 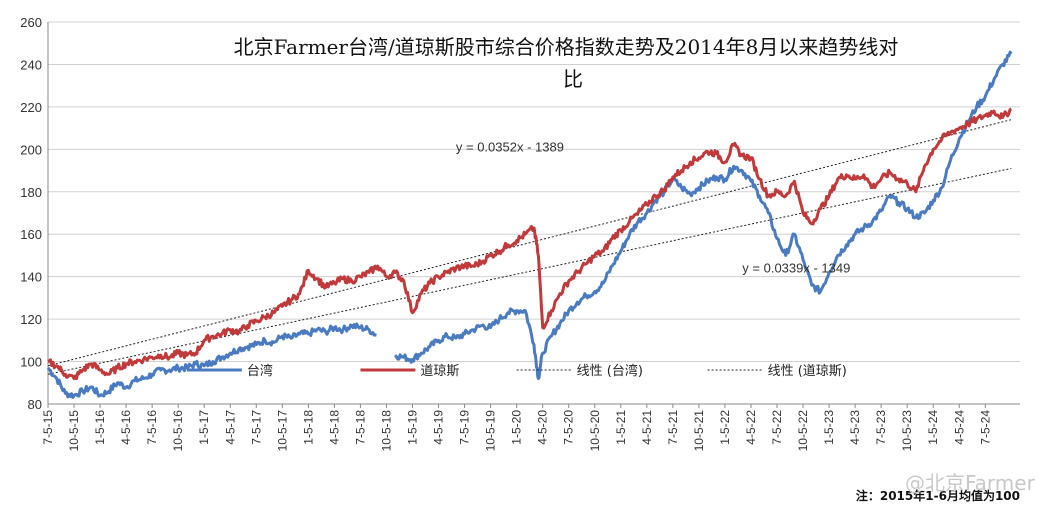 What do you see at coordinates (569, 427) in the screenshot?
I see `x-tick-label: 7-5-20` at bounding box center [569, 427].